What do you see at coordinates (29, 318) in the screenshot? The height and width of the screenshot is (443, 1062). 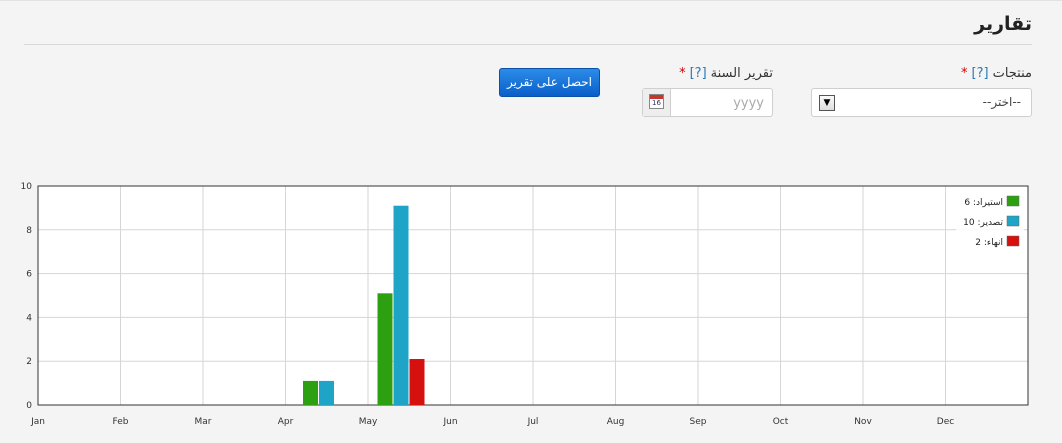 I see `y-tick-label: 4` at bounding box center [29, 318].